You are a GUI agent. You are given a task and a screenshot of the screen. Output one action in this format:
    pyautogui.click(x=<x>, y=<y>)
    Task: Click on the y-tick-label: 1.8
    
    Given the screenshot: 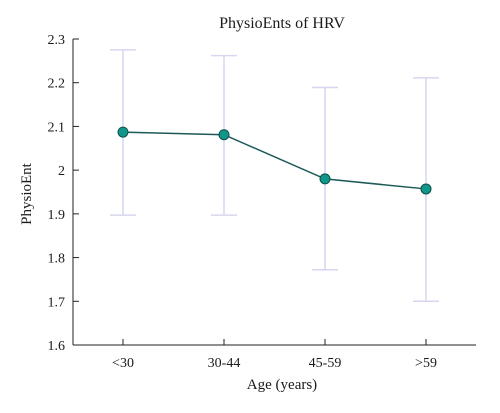 What is the action you would take?
    pyautogui.click(x=57, y=259)
    